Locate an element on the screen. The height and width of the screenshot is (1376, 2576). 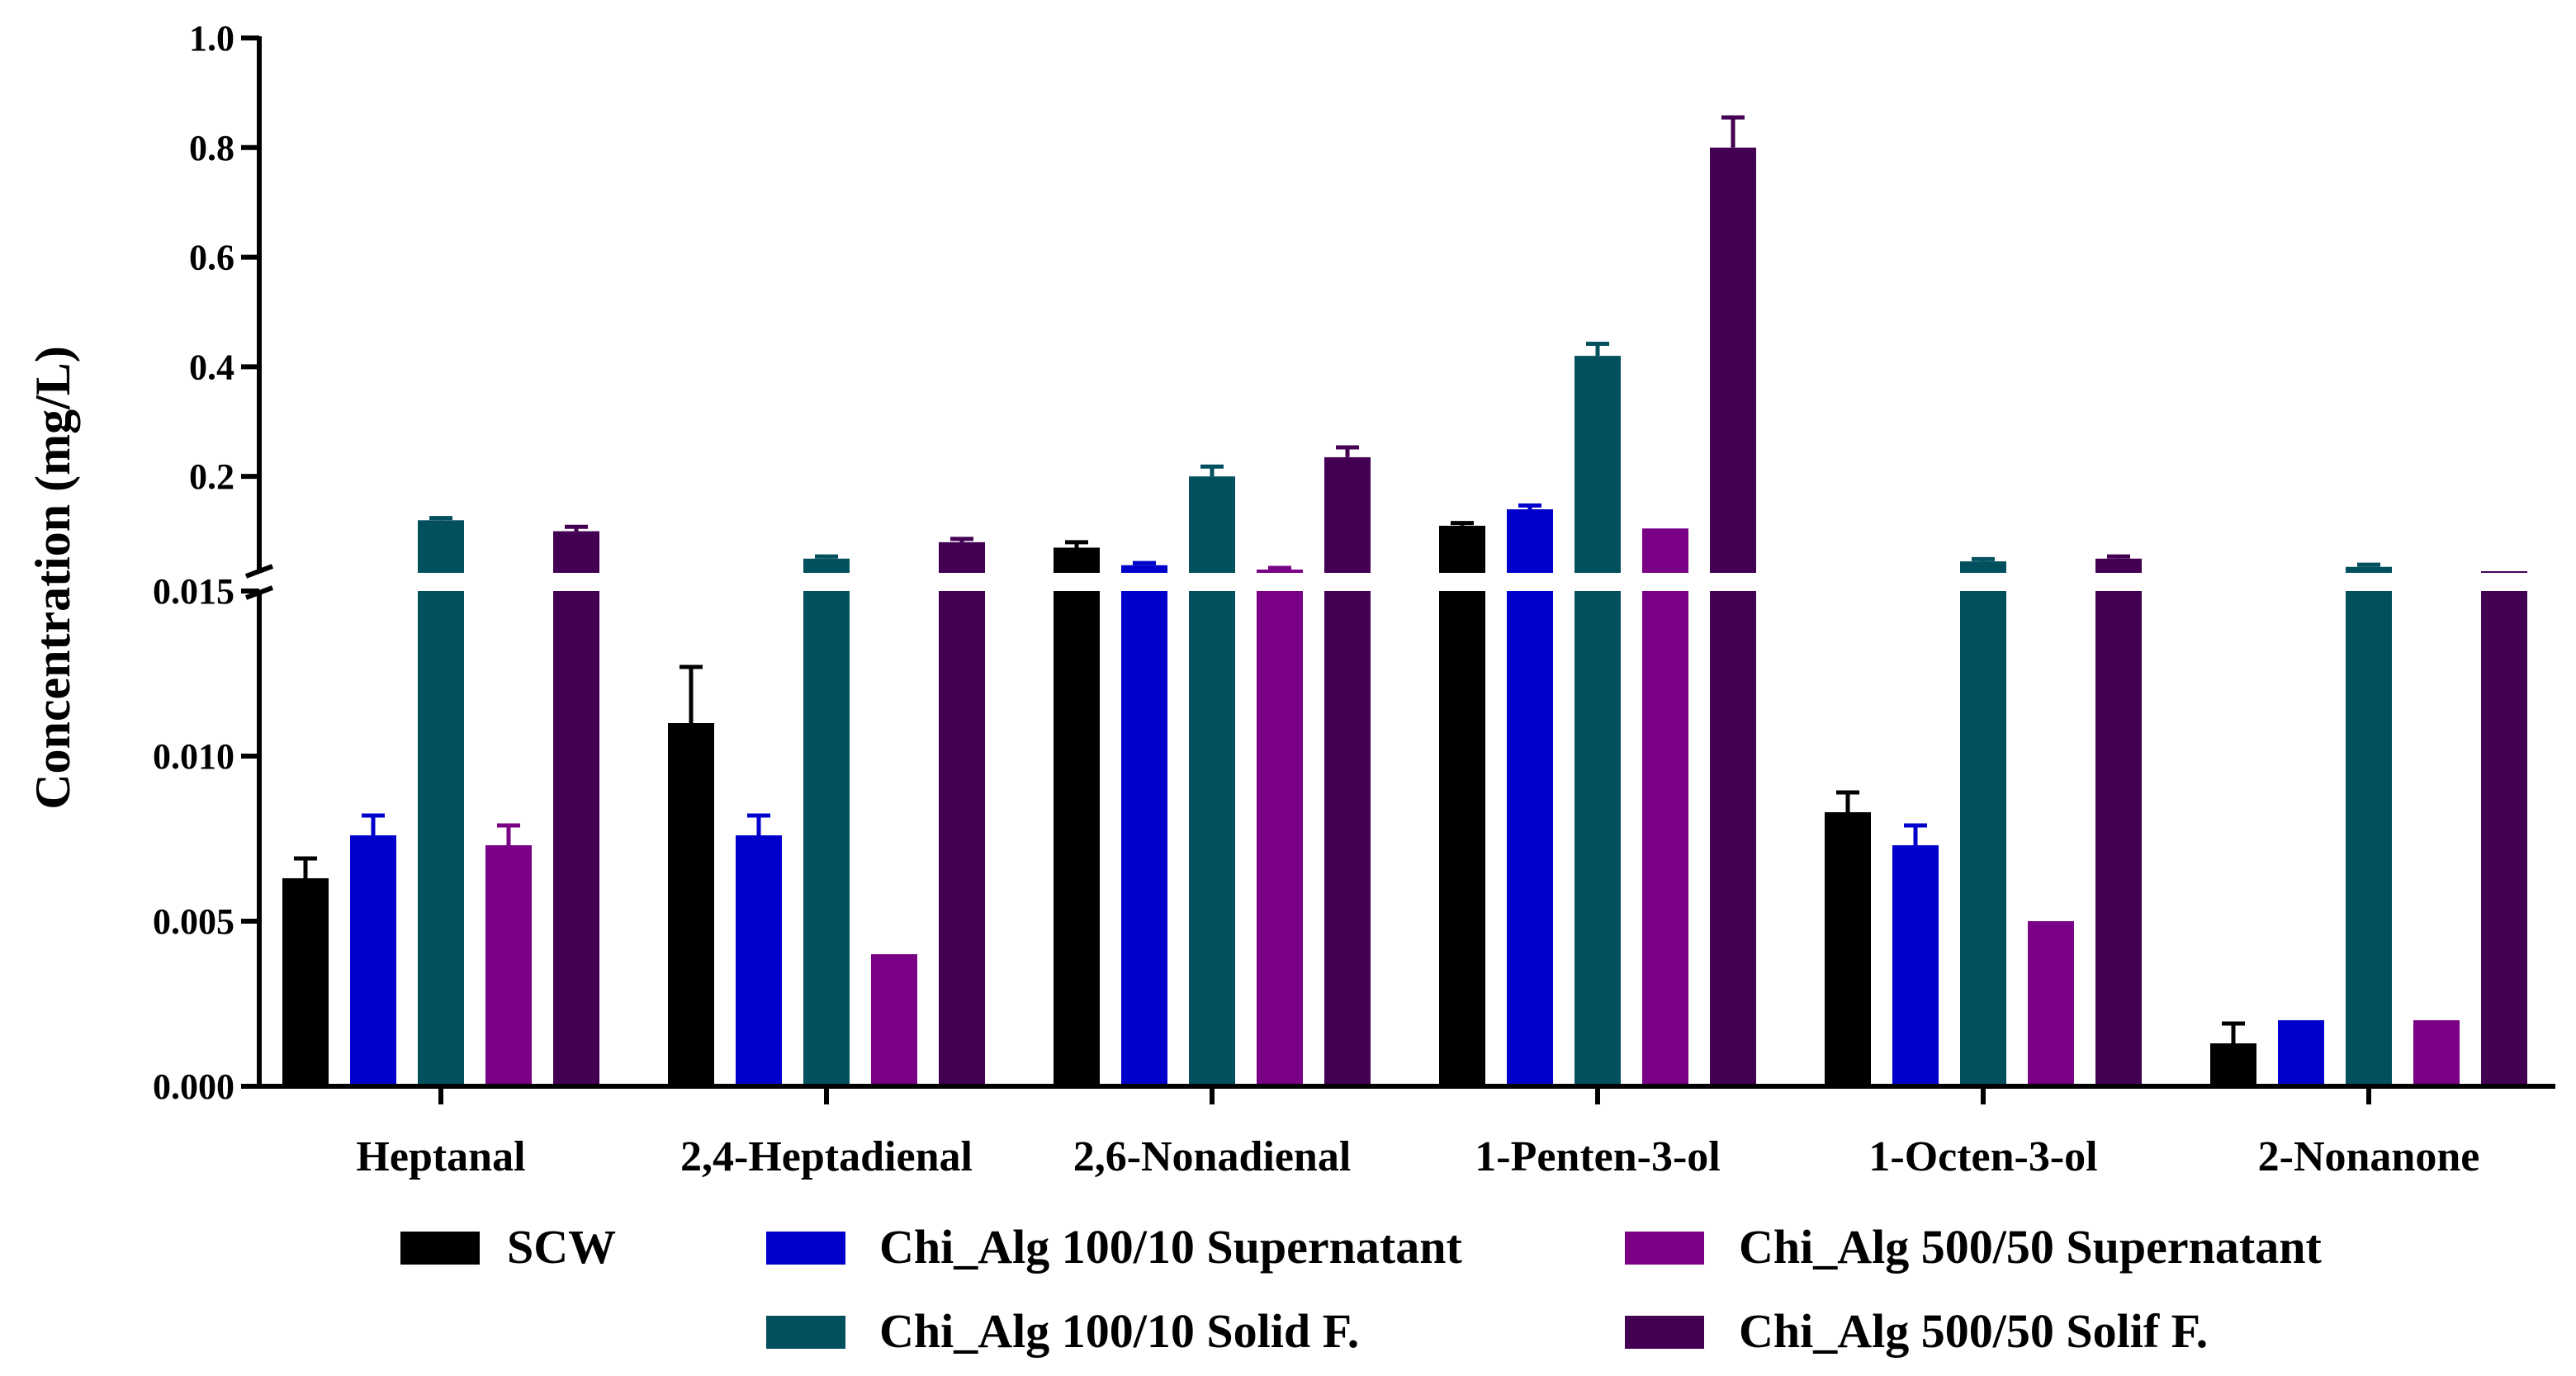
y-tick-label-lower-2: 0.010 is located at coordinates (193, 756).